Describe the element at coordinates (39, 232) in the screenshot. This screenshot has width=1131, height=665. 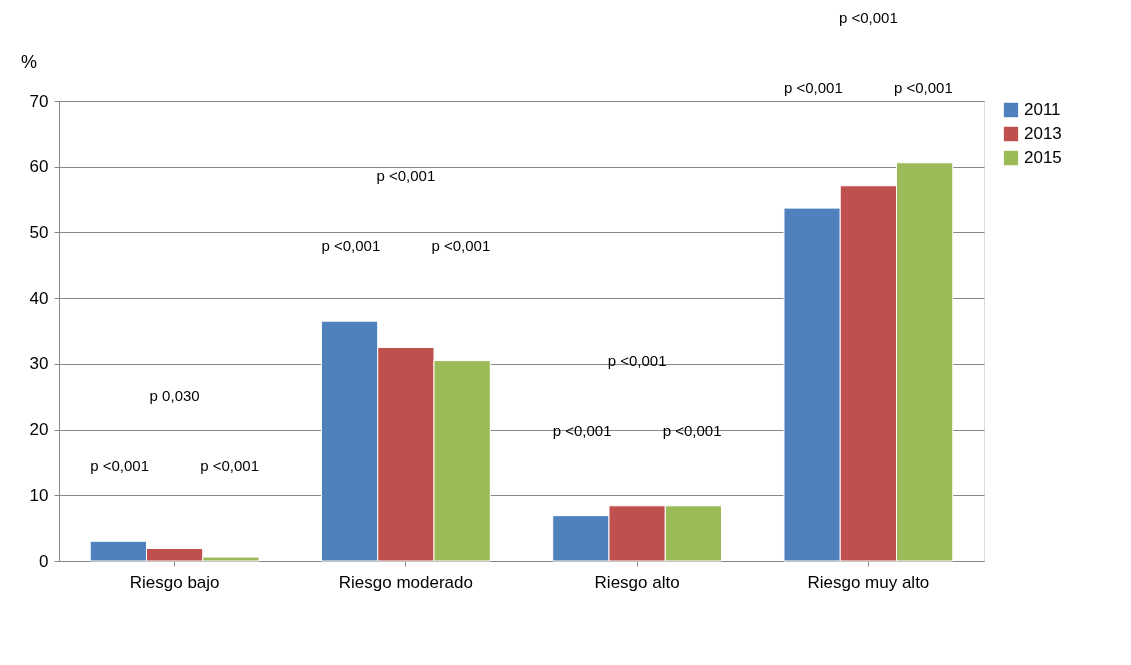
I see `y-tick-label: 50` at that location.